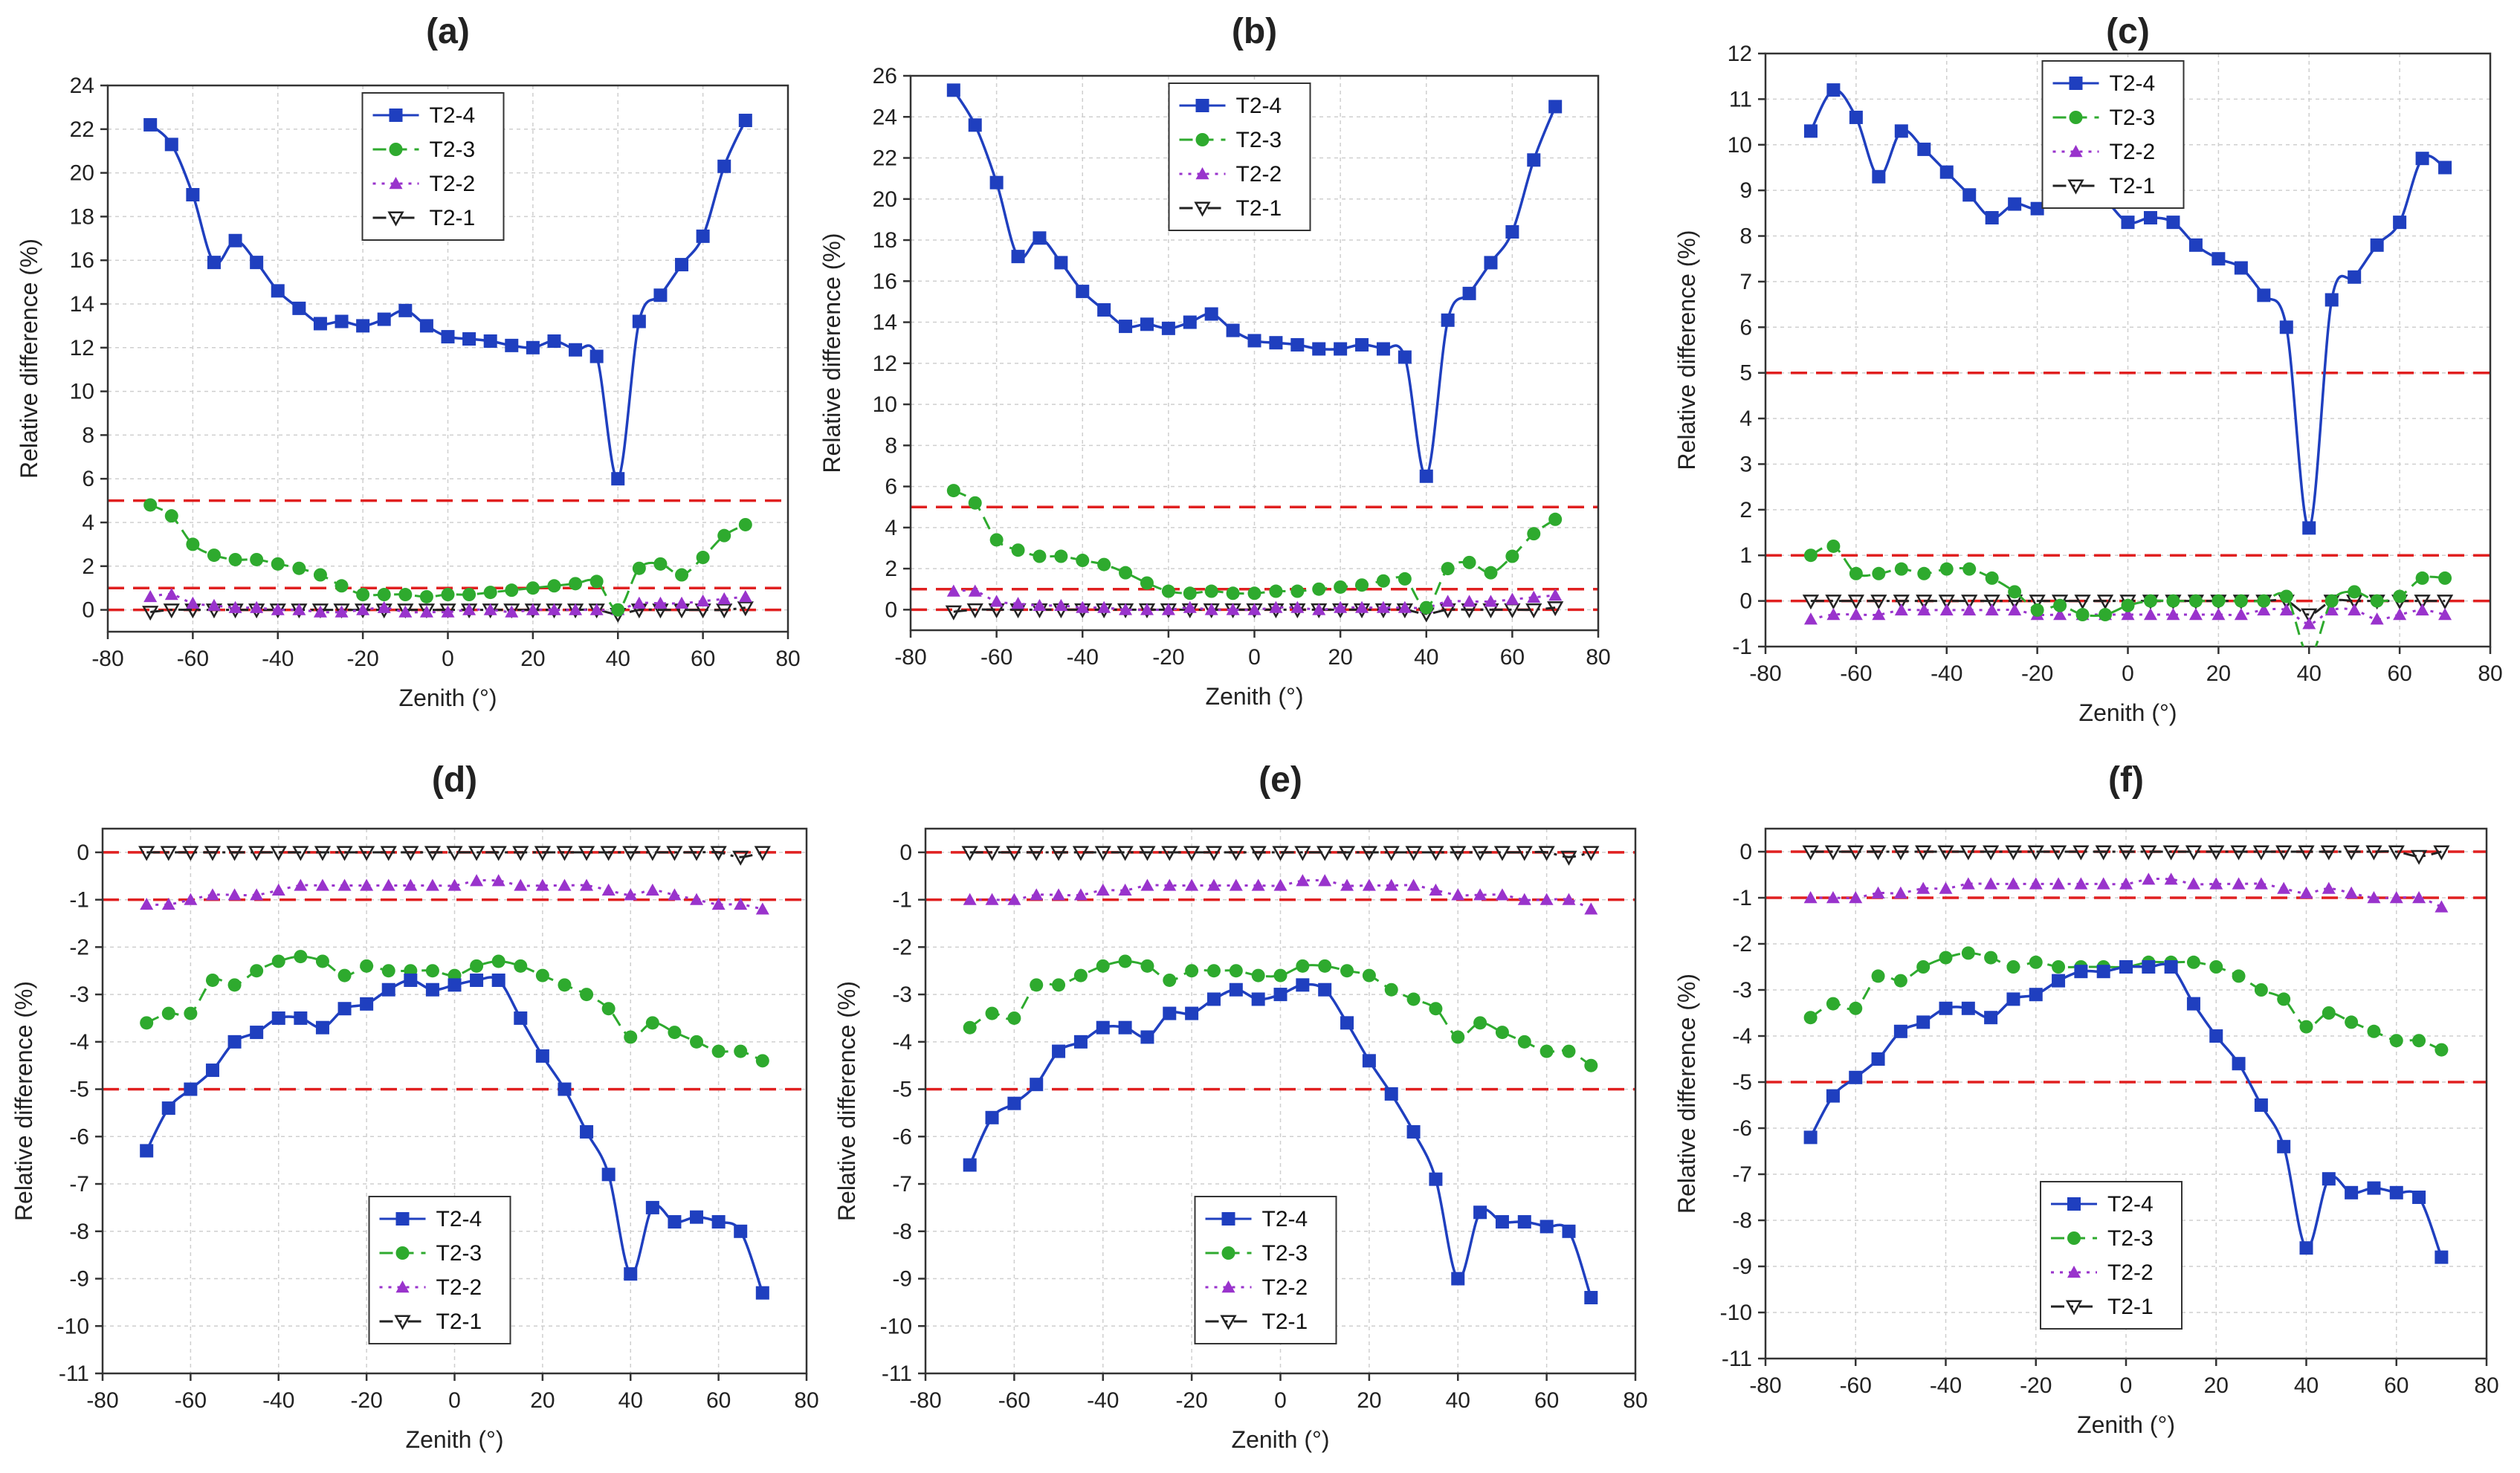 The width and height of the screenshot is (2520, 1473). What do you see at coordinates (2133, 83) in the screenshot?
I see `legend-label: T2-4` at bounding box center [2133, 83].